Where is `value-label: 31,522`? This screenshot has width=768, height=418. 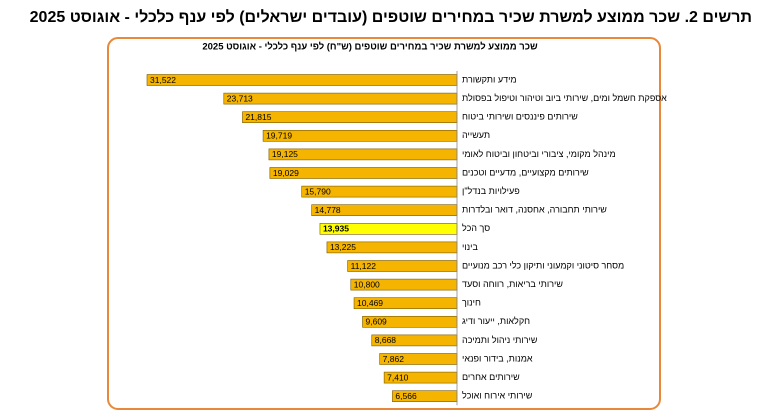
value-label: 31,522 is located at coordinates (163, 80).